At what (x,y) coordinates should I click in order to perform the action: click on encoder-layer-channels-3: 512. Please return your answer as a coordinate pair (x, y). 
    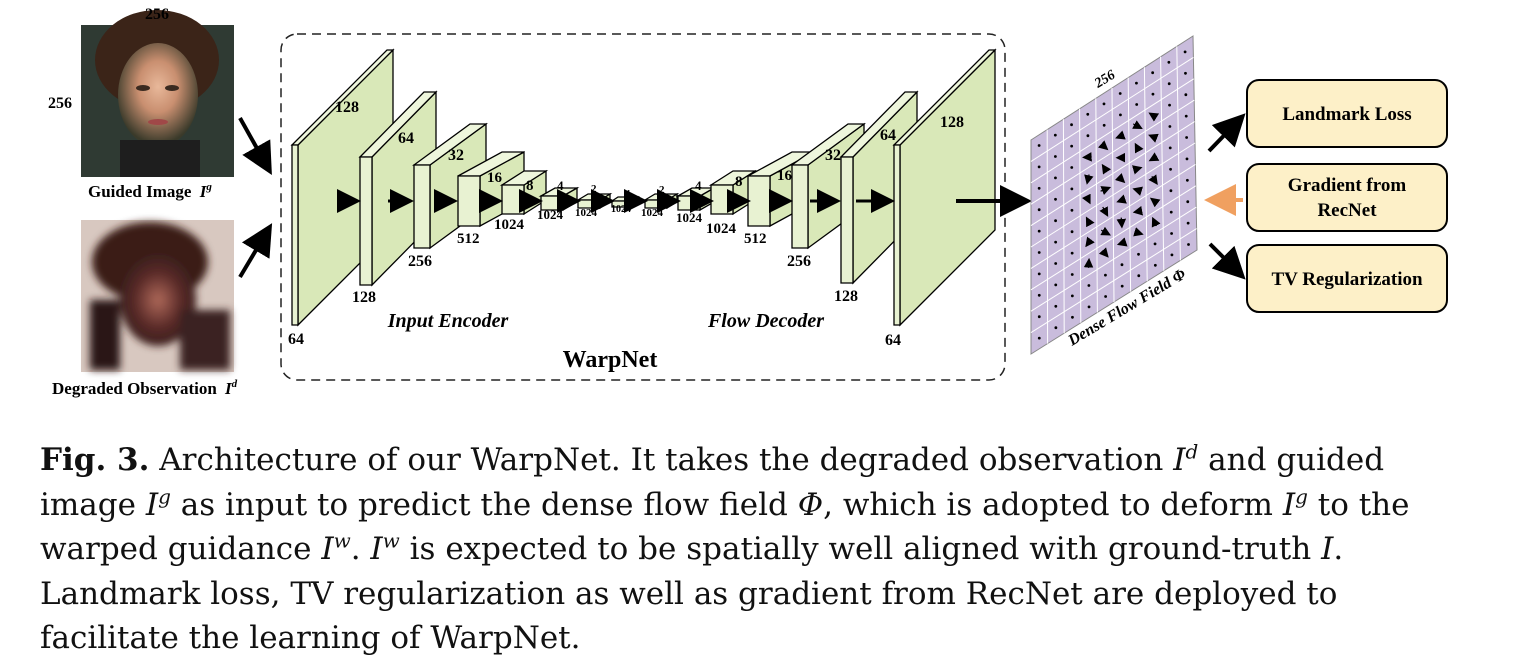
    Looking at the image, I should click on (468, 239).